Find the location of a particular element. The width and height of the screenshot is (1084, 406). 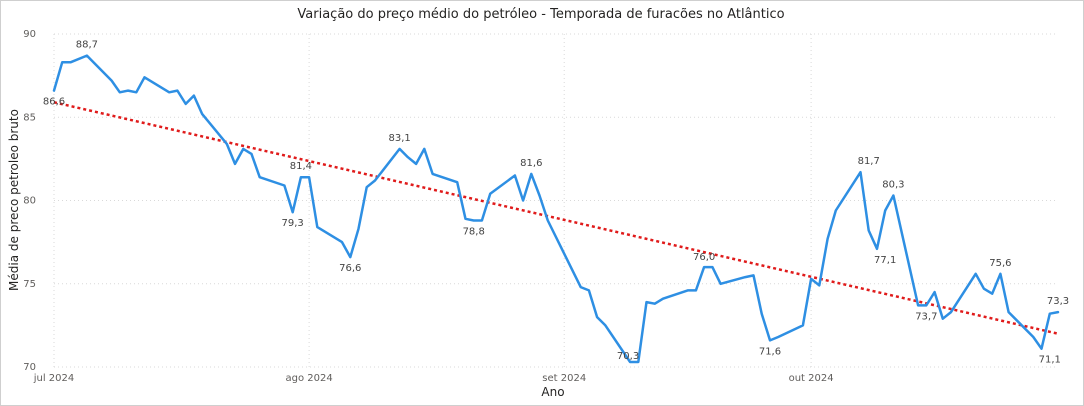

y-tick-label: 90 is located at coordinates (29, 34).